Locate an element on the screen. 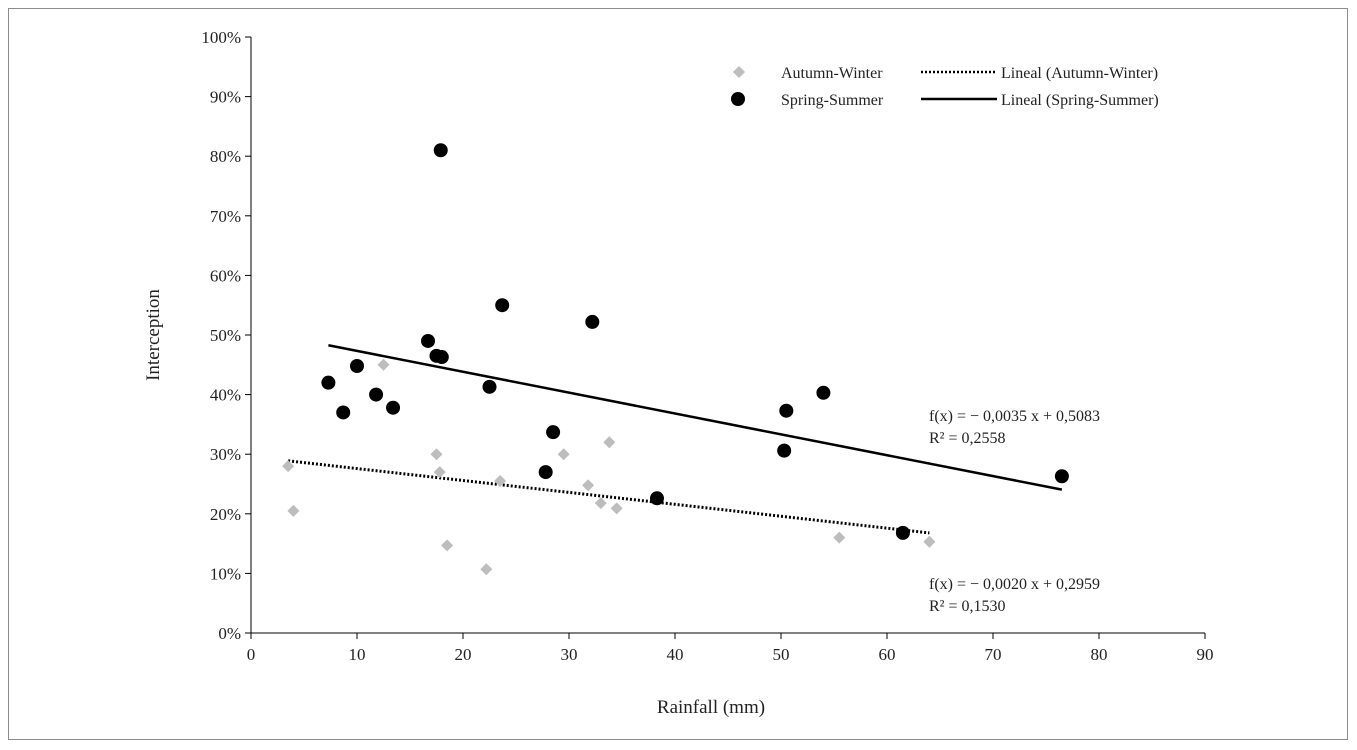  x-tick-label: 30 is located at coordinates (569, 654).